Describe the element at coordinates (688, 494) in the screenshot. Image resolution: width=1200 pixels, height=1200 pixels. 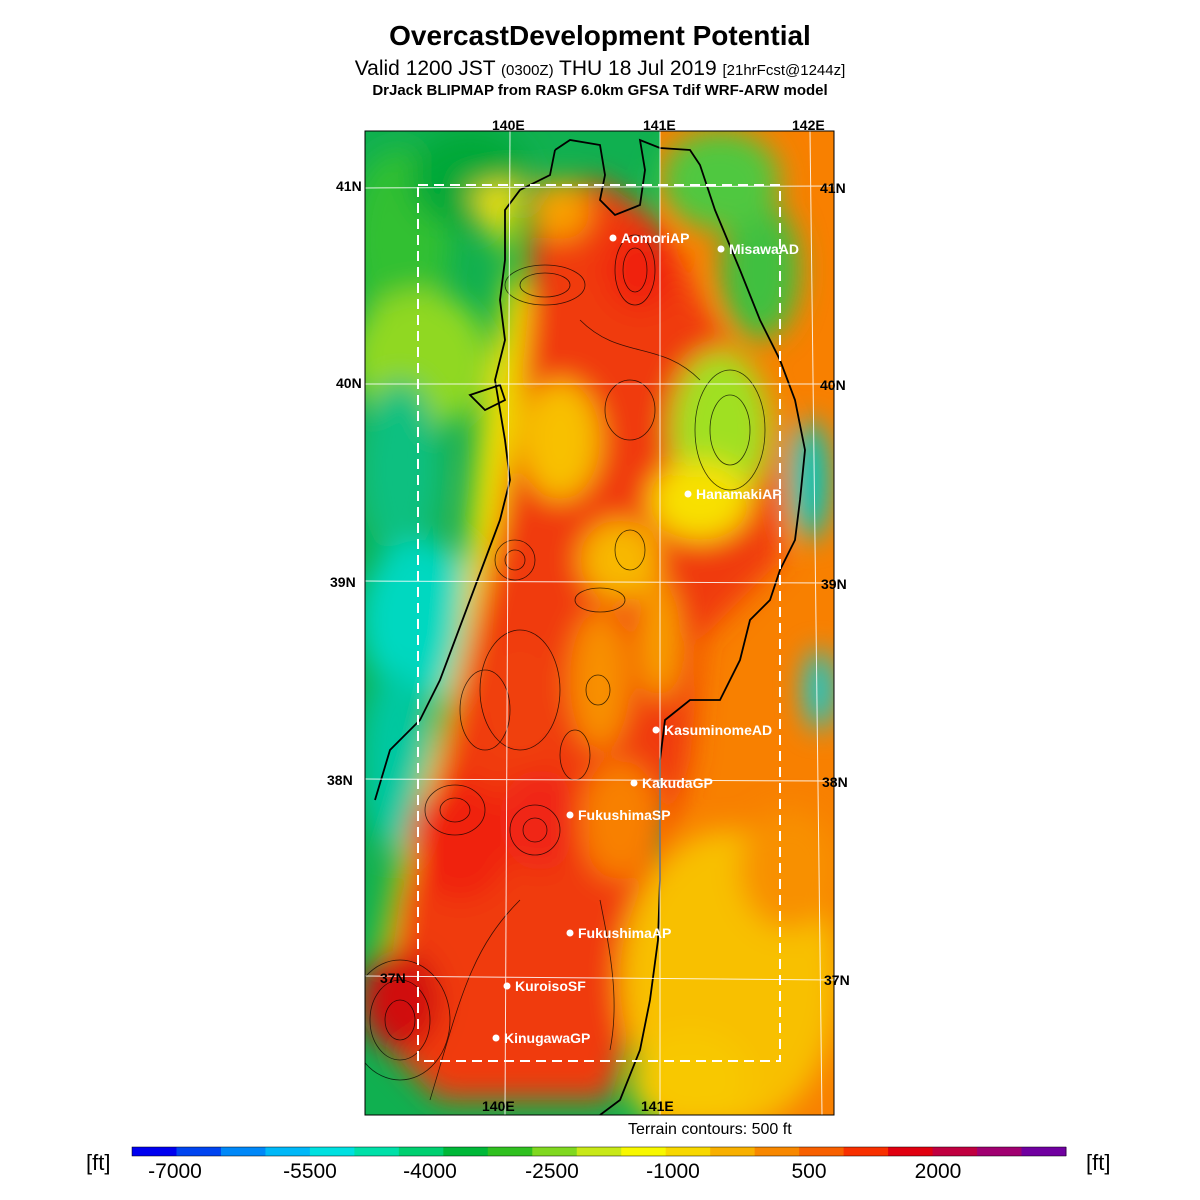
I see `station-dot-hanamakiap` at that location.